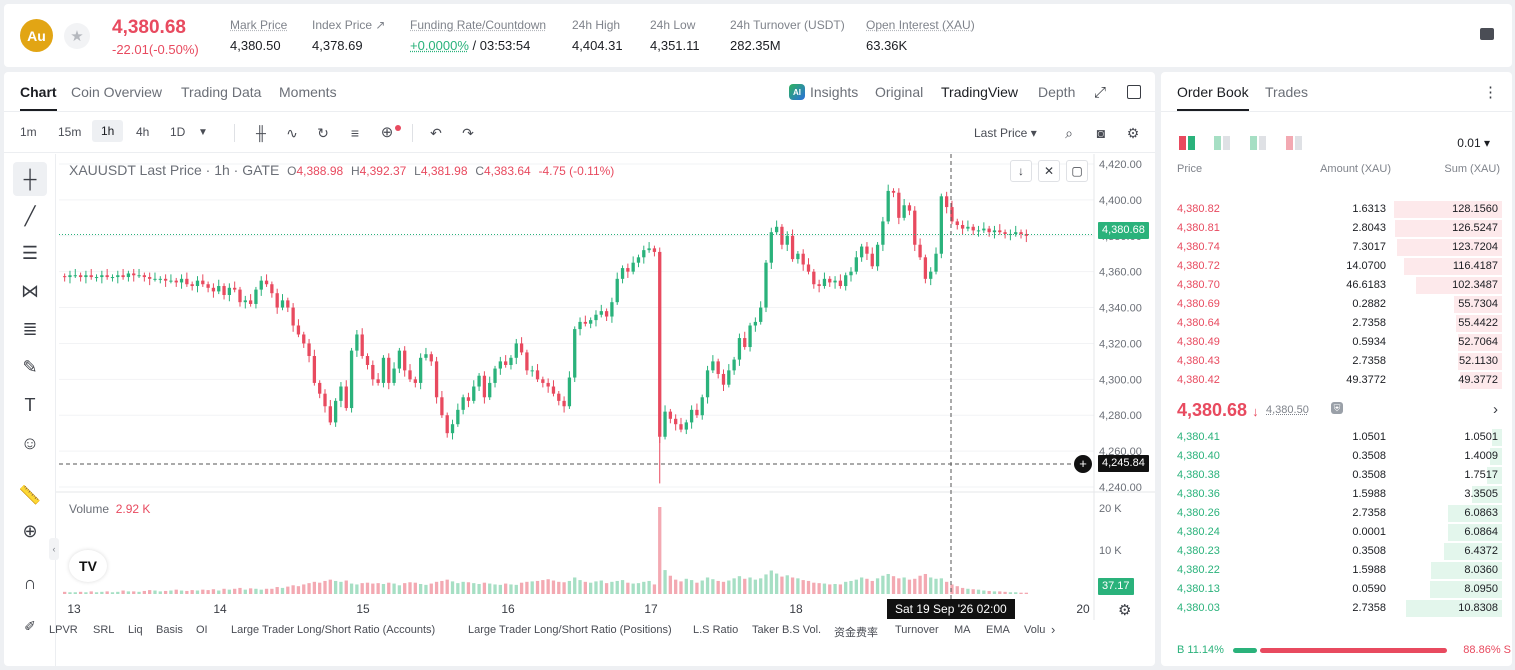 This screenshot has width=1515, height=670. What do you see at coordinates (169, 630) in the screenshot?
I see `indicator-item: Basis` at bounding box center [169, 630].